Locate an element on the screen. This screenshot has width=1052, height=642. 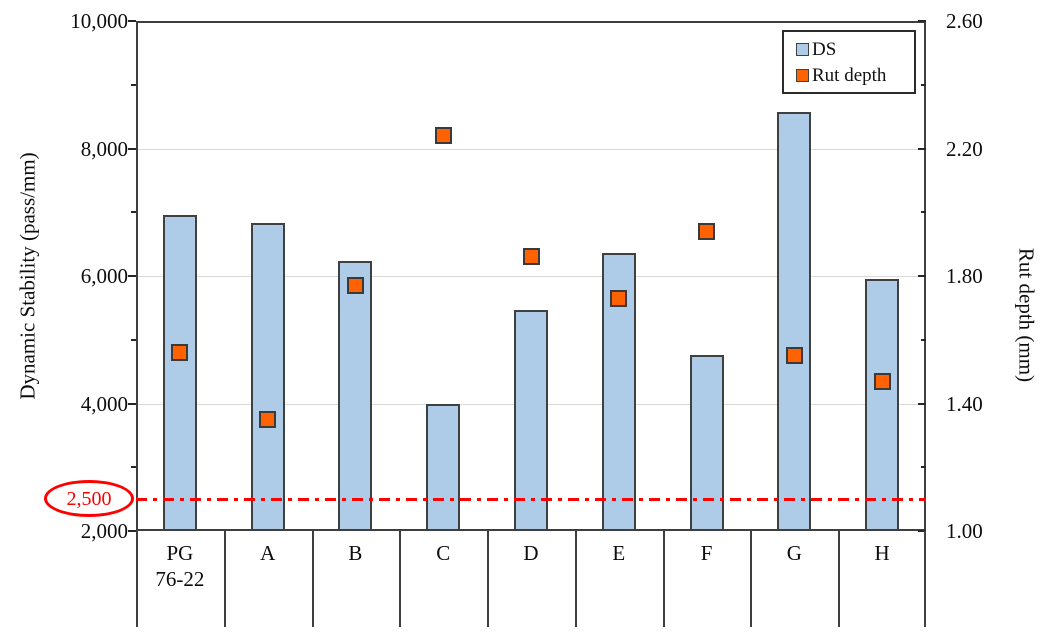
threshold-label: 2,500 is located at coordinates (89, 498).